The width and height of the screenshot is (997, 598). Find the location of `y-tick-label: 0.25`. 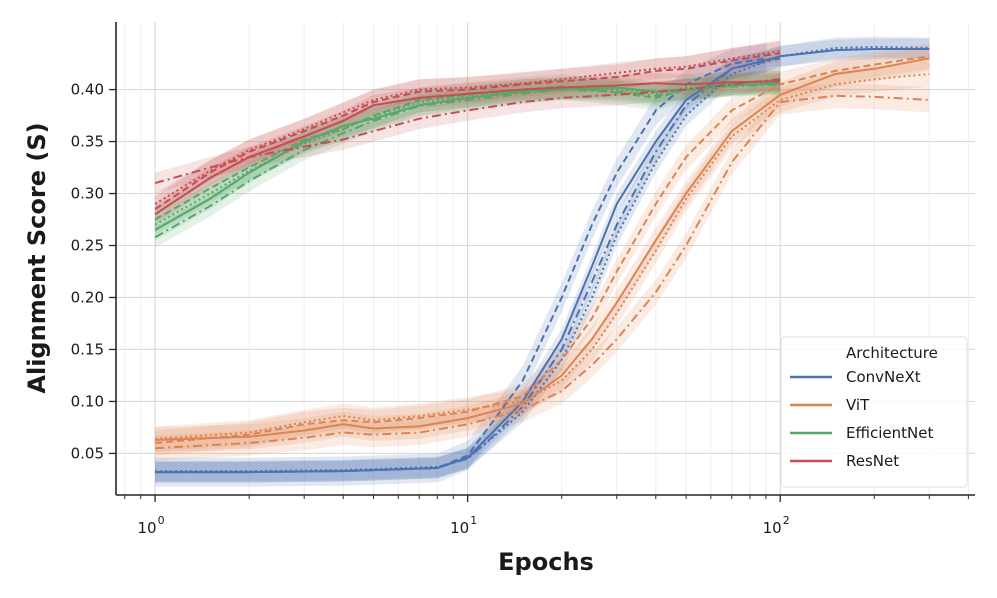

y-tick-label: 0.25 is located at coordinates (87, 246).